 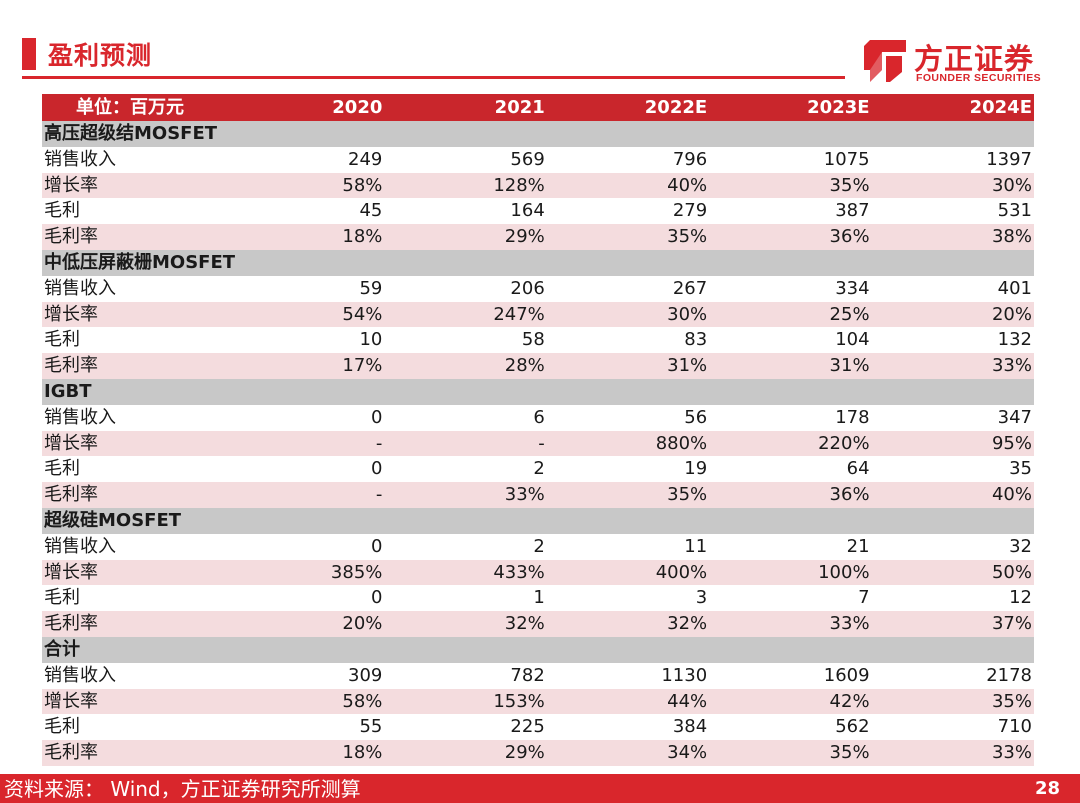 What do you see at coordinates (538, 237) in the screenshot?
I see `table-row: 毛利率 18% 29% 35% 36% 38%` at bounding box center [538, 237].